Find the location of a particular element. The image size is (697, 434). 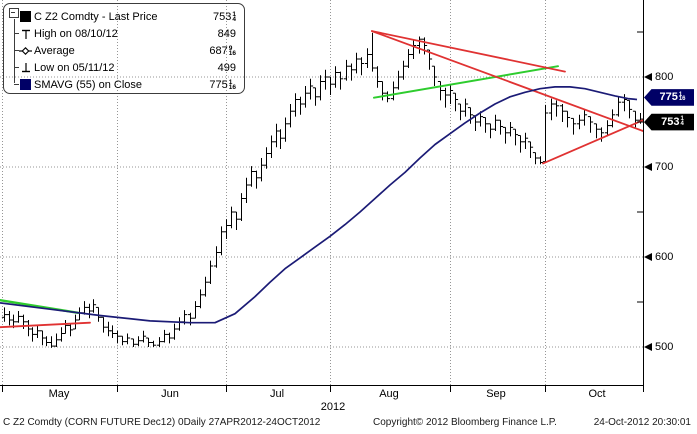

footer-security-text: C Z2 Comdty (CORN FUTURE is located at coordinates (72, 422).